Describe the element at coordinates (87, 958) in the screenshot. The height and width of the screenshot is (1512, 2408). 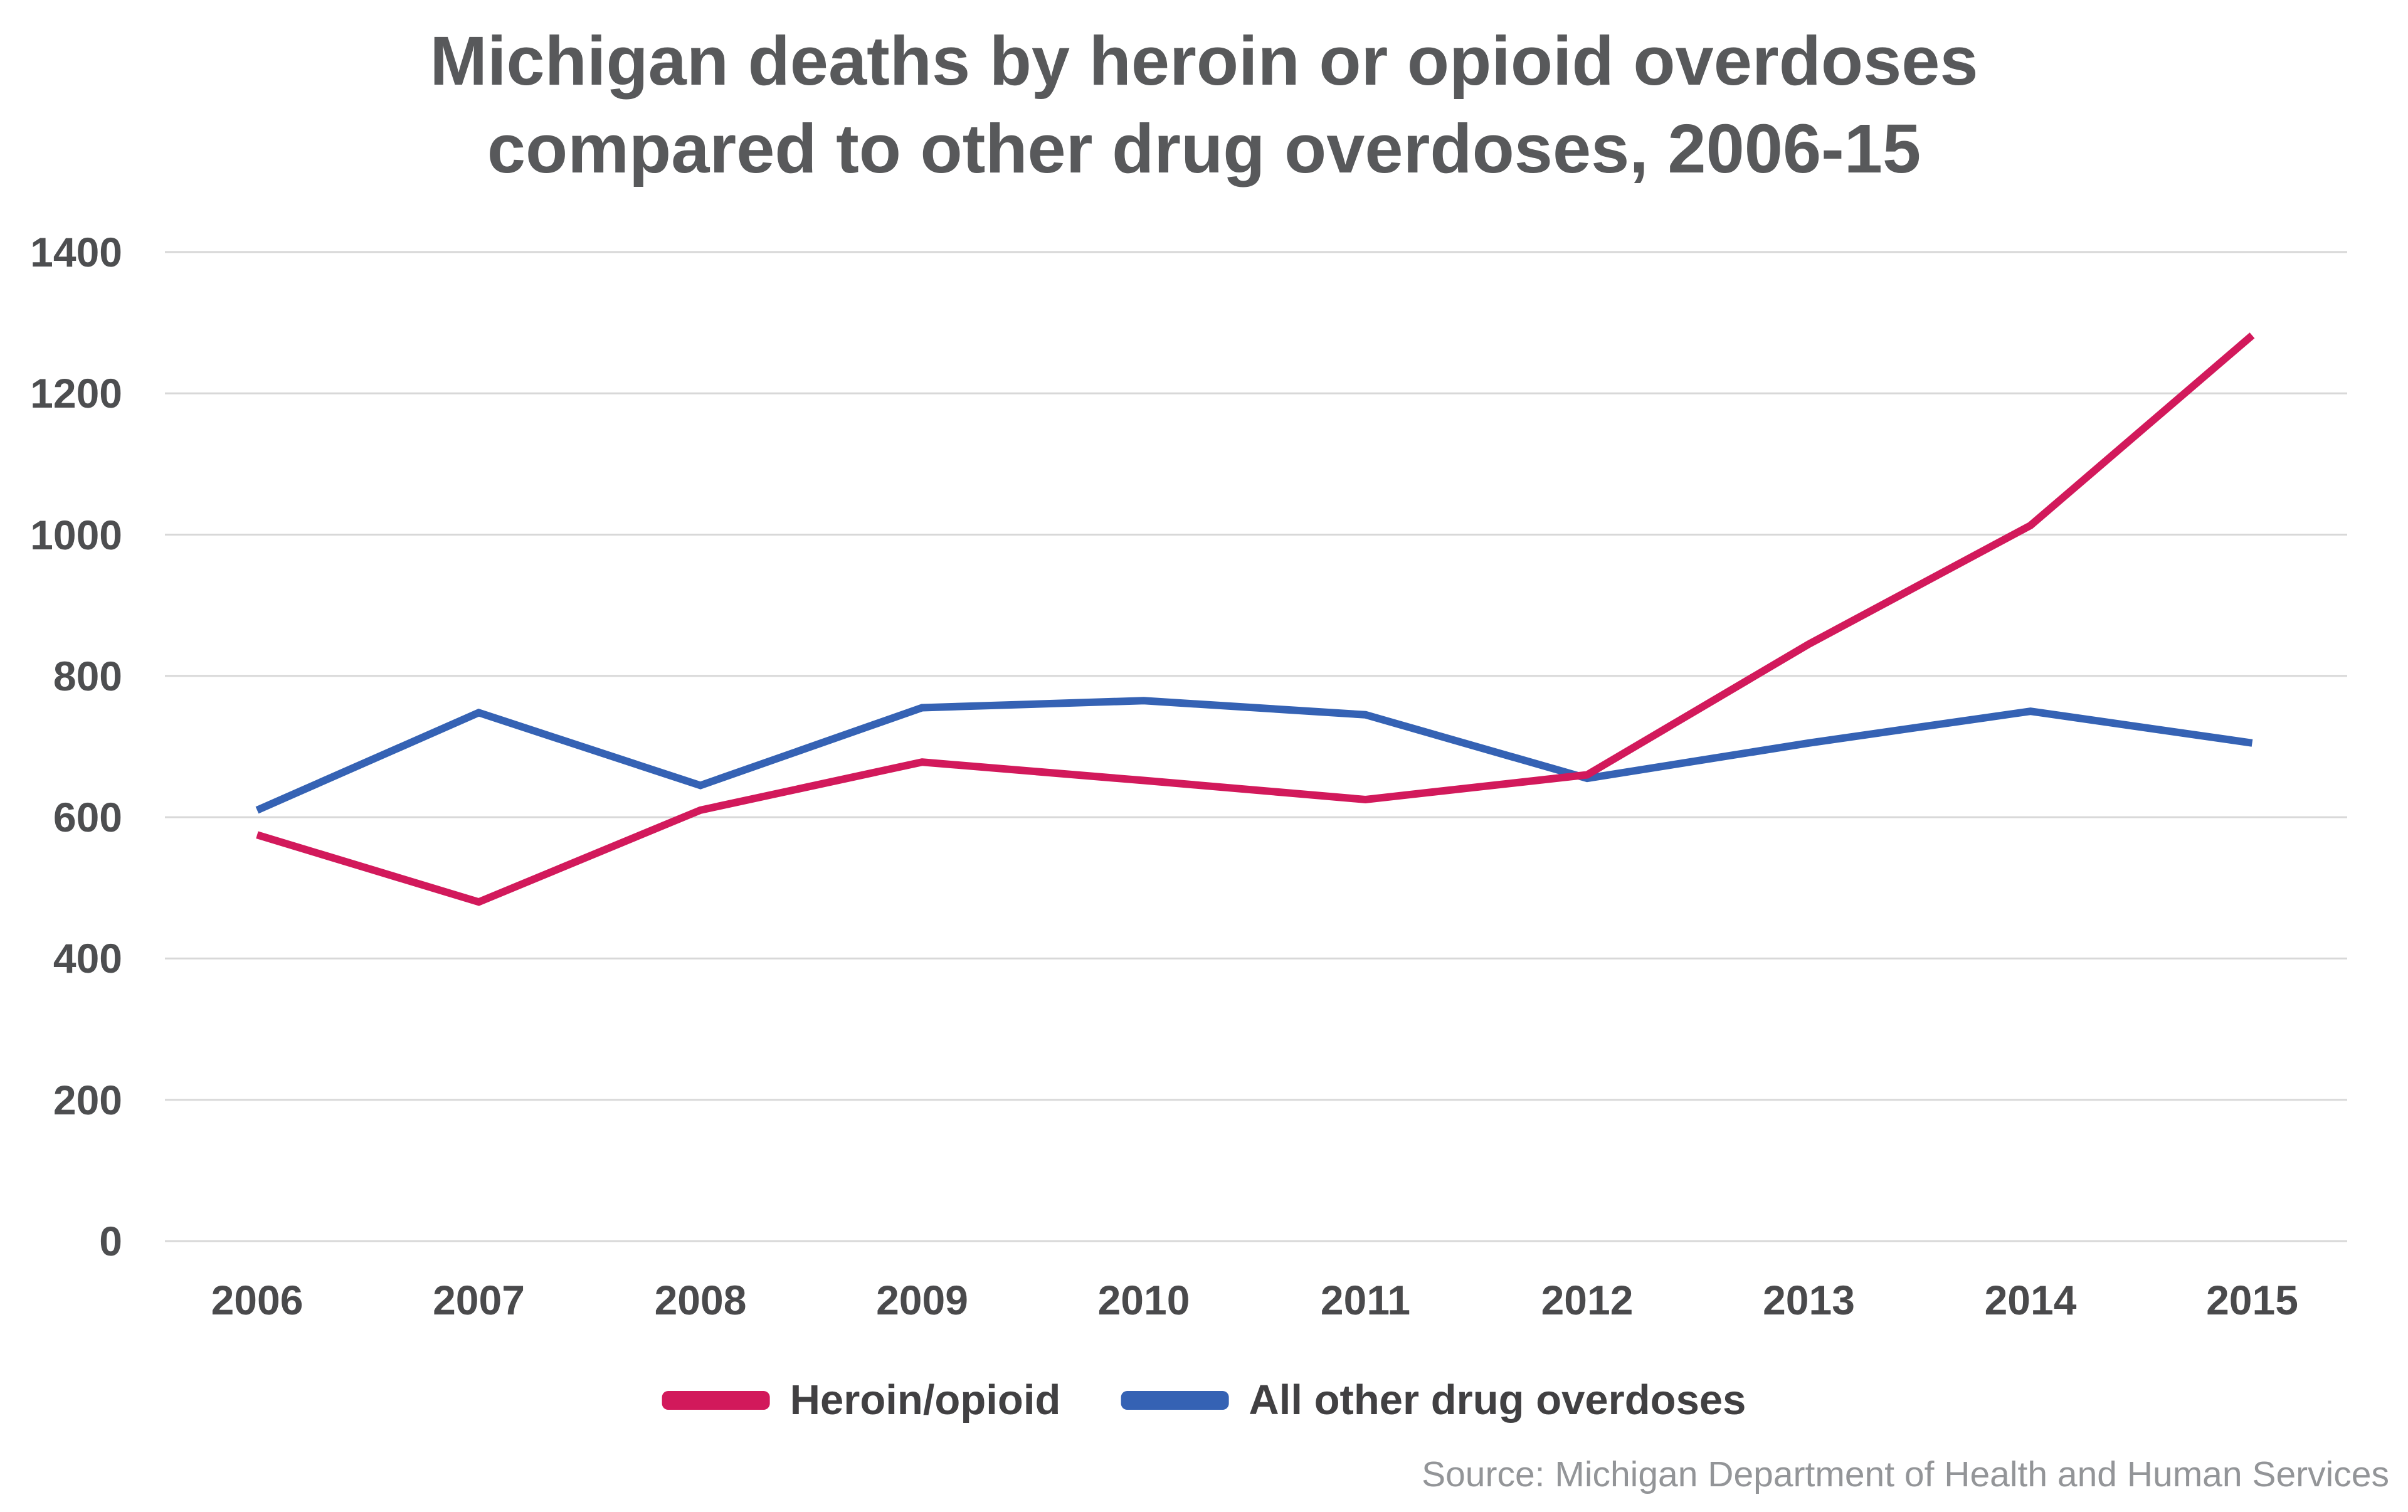
I see `y-axis-tick-label: 400` at that location.